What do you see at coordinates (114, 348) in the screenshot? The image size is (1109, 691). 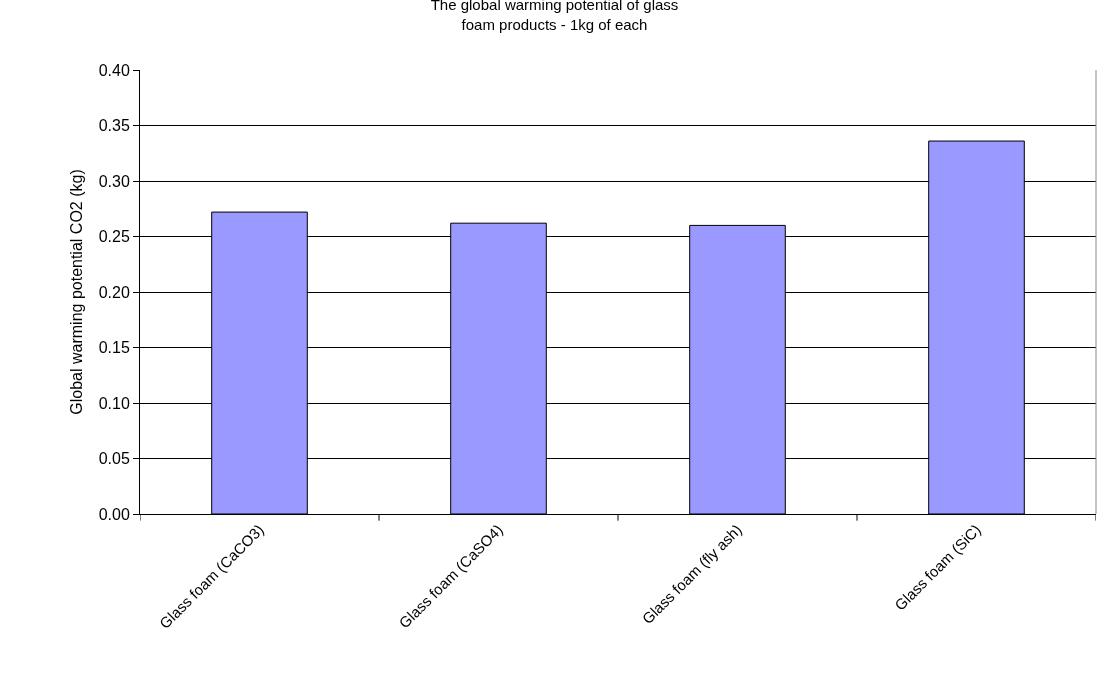 I see `y-tick-label: 0.15` at bounding box center [114, 348].